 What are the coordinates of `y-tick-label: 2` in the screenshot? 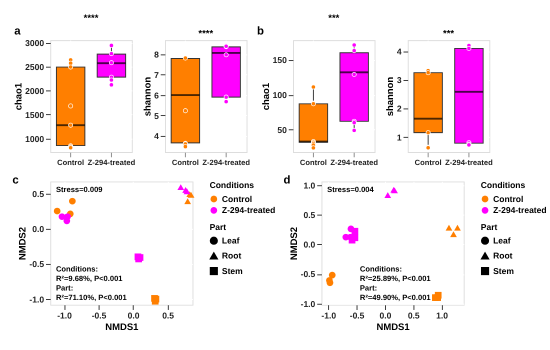 It's located at (399, 109).